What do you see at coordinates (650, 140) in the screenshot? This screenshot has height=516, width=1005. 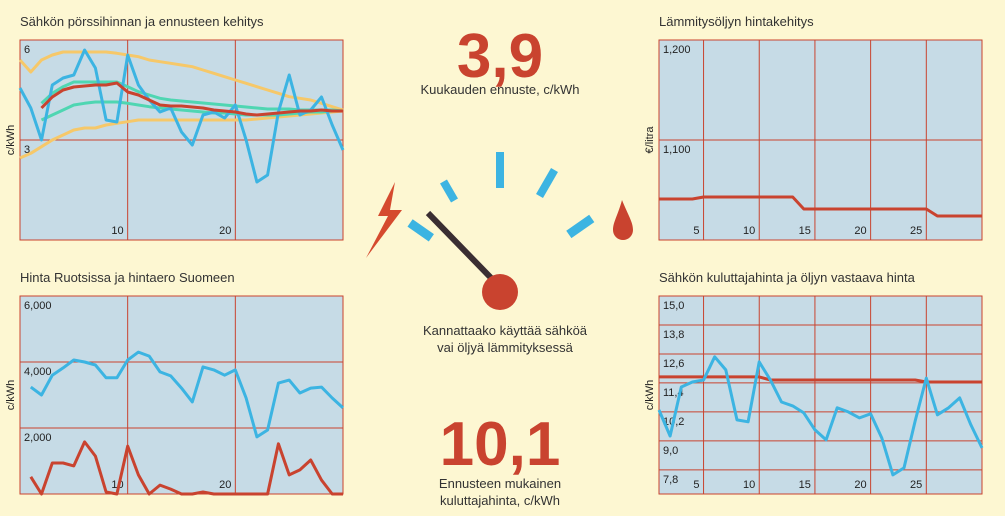 I see `y-axis-label: €/litra` at bounding box center [650, 140].